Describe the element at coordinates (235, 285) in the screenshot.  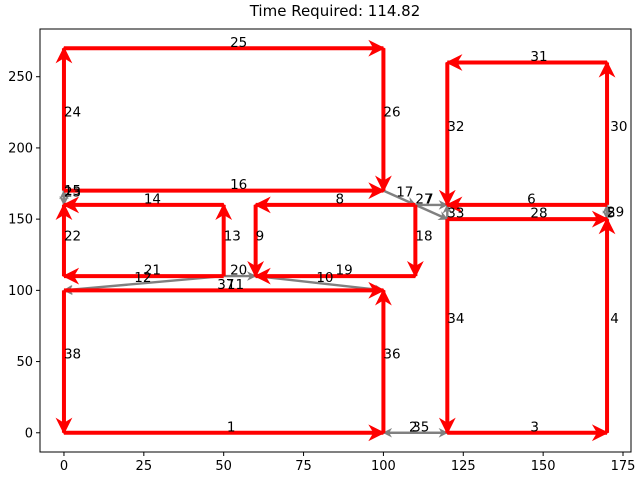
I see `edge-11-label: 11` at that location.